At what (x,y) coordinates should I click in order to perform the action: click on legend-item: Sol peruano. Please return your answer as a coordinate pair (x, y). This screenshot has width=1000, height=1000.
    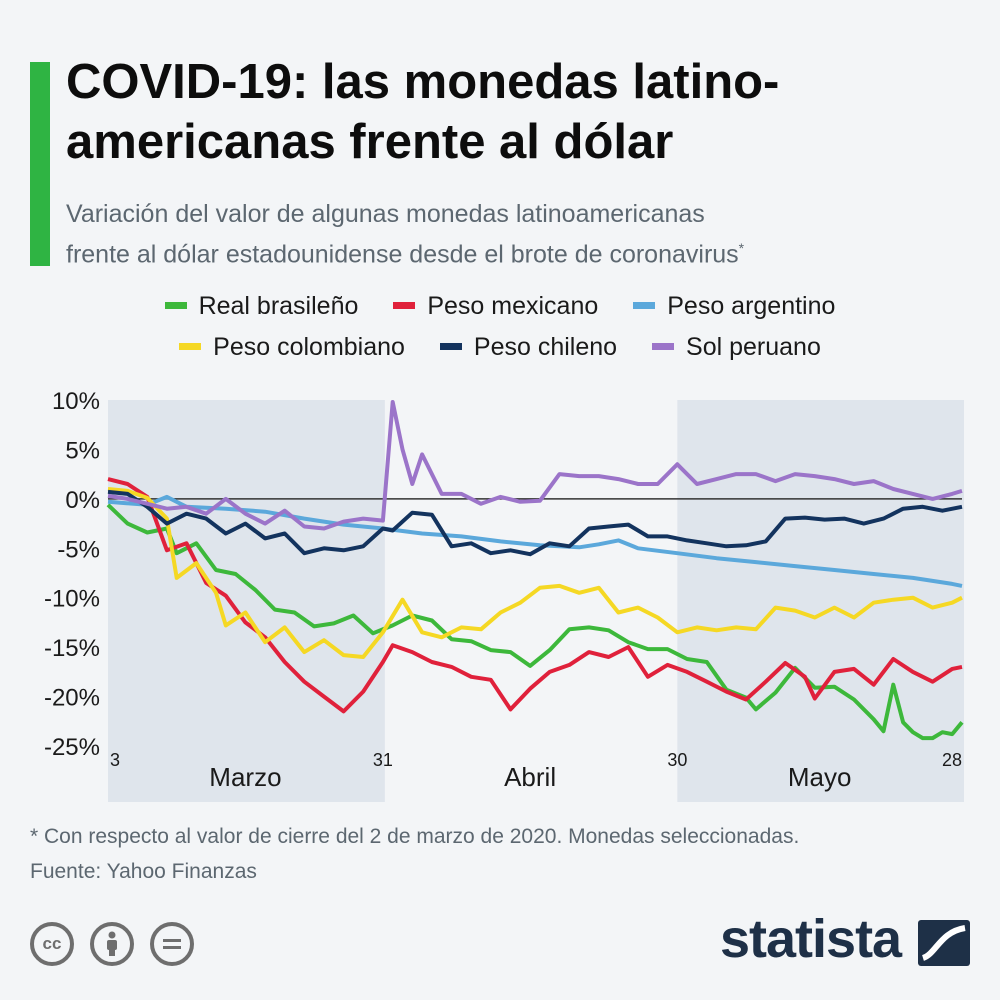
    Looking at the image, I should click on (736, 347).